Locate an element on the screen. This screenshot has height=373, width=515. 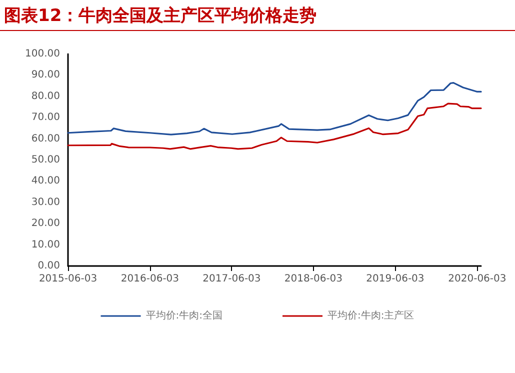
y-tick-label: 40.00 is located at coordinates (45, 181).